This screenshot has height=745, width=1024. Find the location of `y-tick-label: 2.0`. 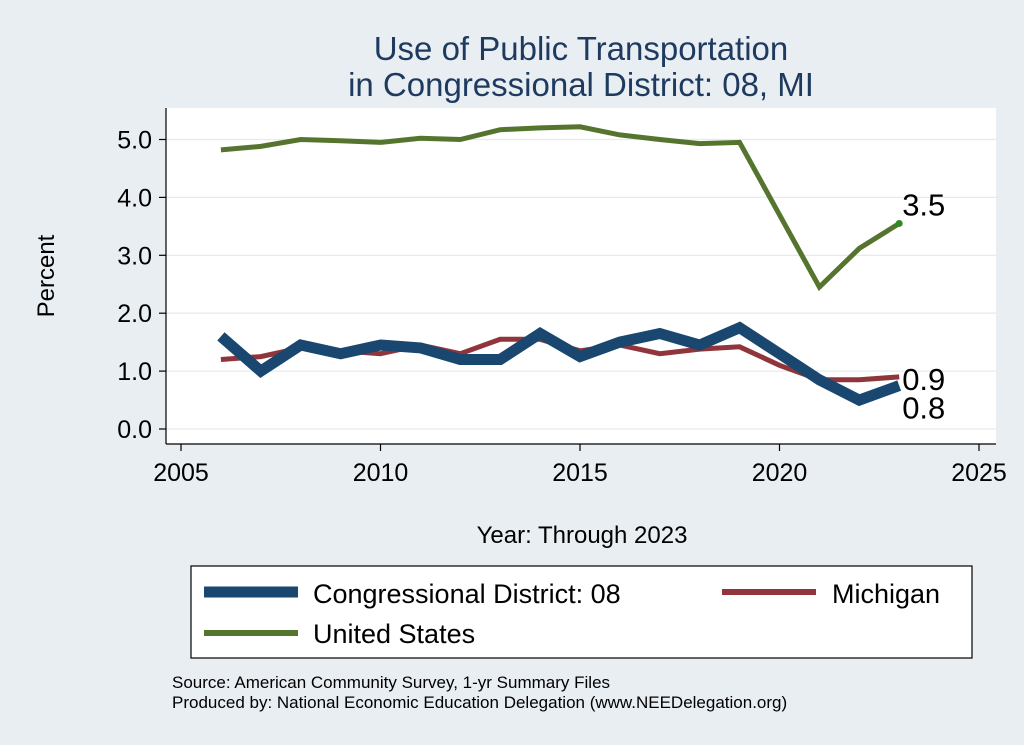

y-tick-label: 2.0 is located at coordinates (134, 314).